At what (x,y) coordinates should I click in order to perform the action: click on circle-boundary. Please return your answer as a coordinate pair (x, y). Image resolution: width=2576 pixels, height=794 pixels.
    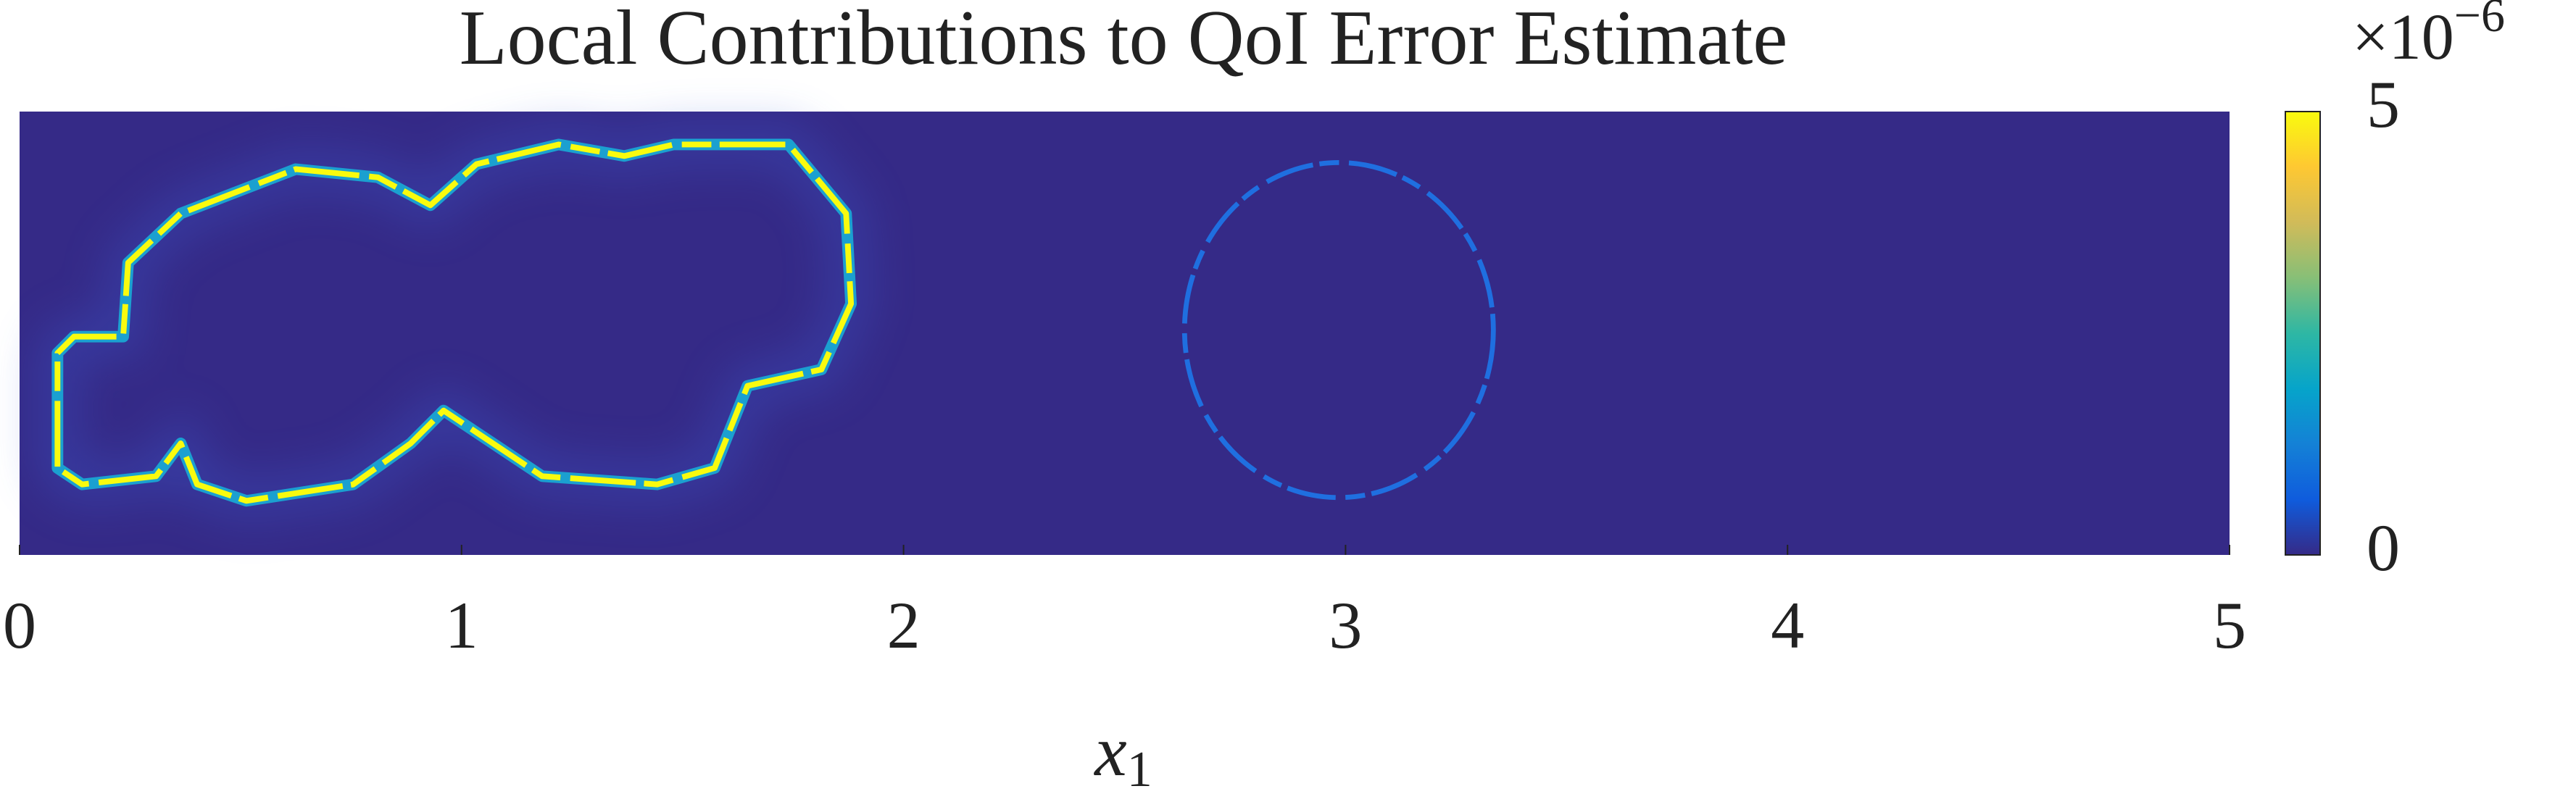
    Looking at the image, I should click on (1338, 330).